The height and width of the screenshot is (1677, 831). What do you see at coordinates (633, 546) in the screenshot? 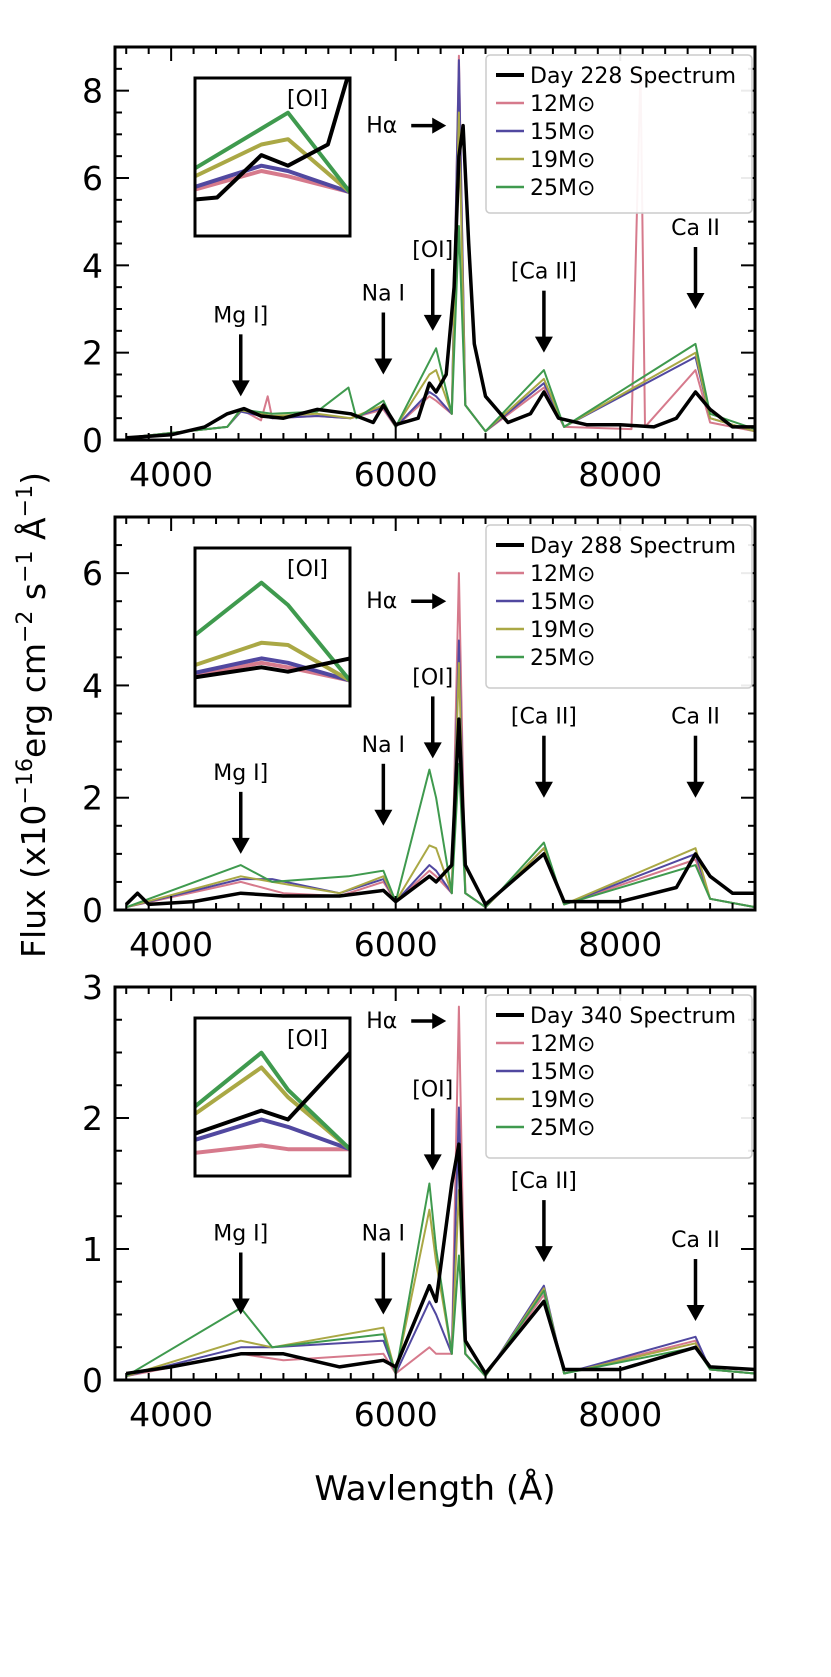
I see `legend-label: Day 288 Spectrum` at bounding box center [633, 546].